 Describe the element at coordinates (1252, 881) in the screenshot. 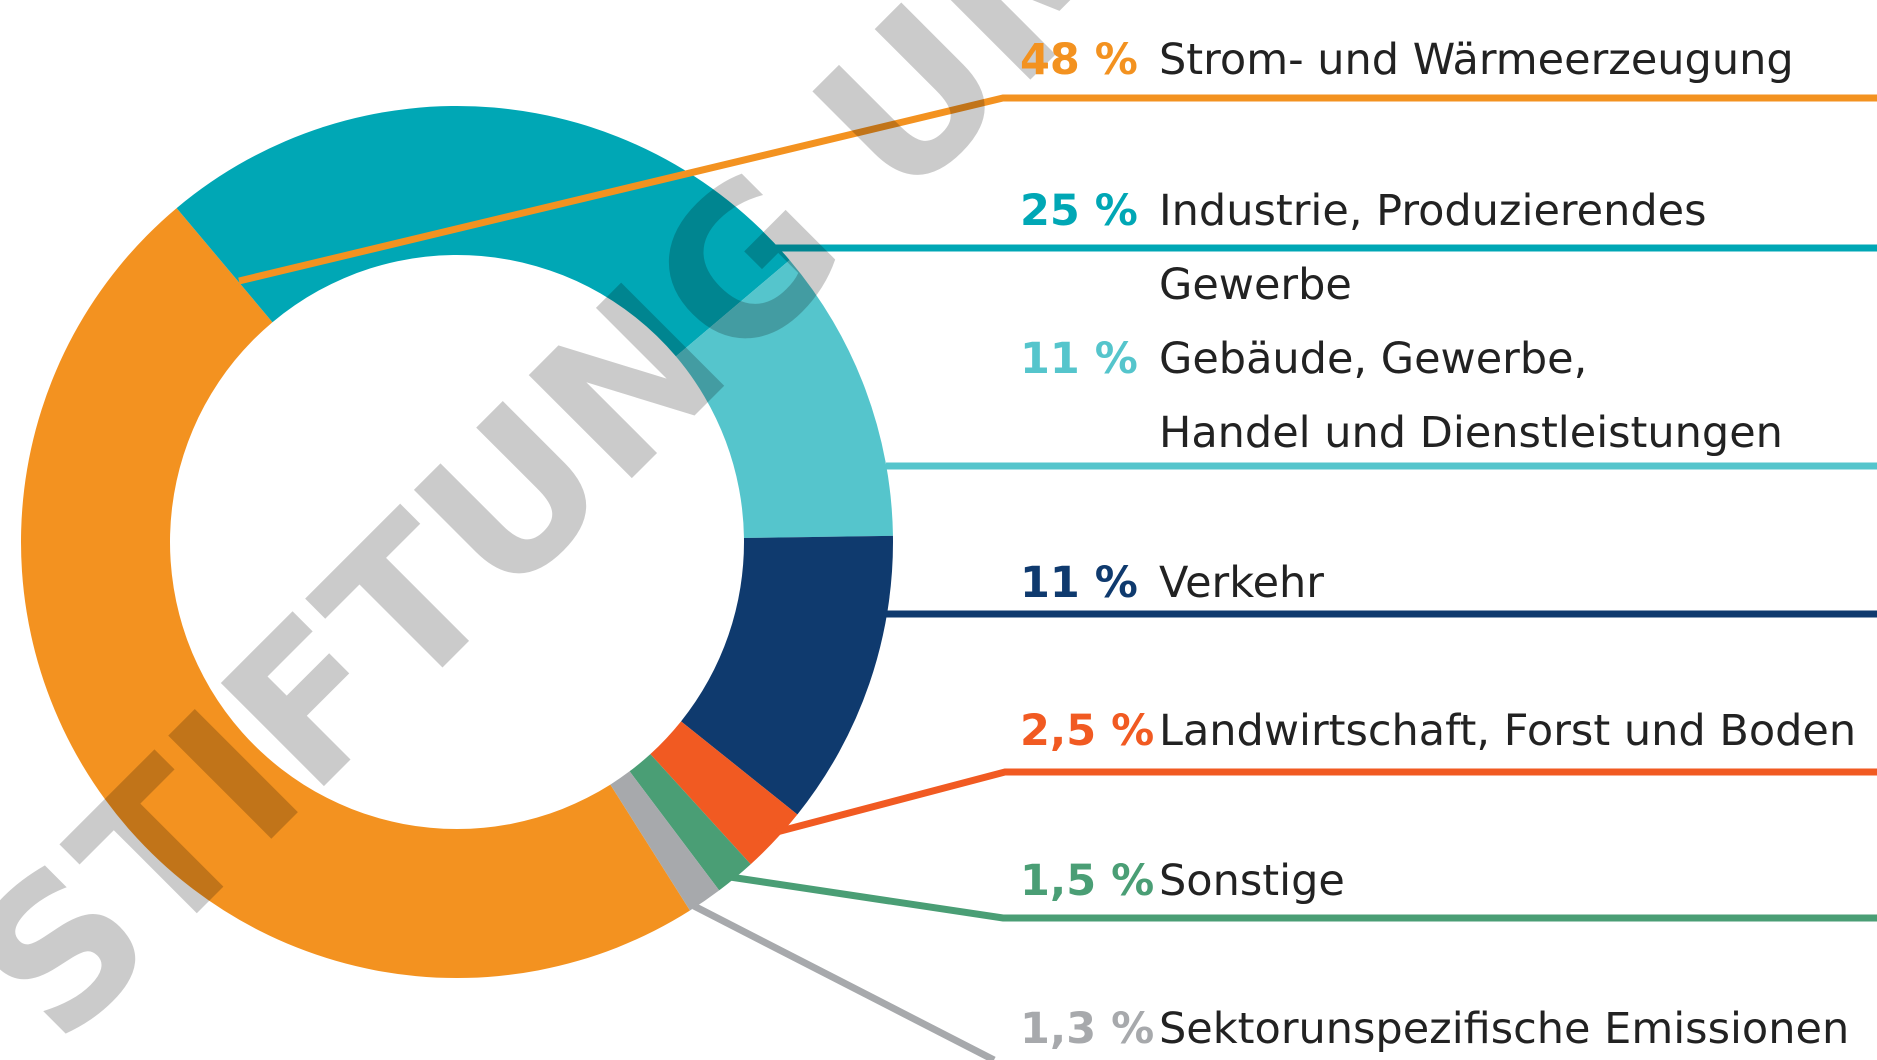

I see `category-label: Sonstige` at that location.